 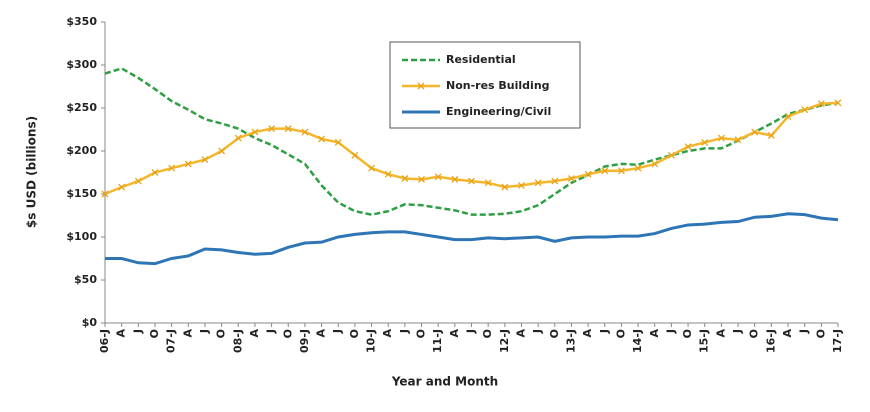 What do you see at coordinates (437, 341) in the screenshot?
I see `x-tick-label: 11-J` at bounding box center [437, 341].